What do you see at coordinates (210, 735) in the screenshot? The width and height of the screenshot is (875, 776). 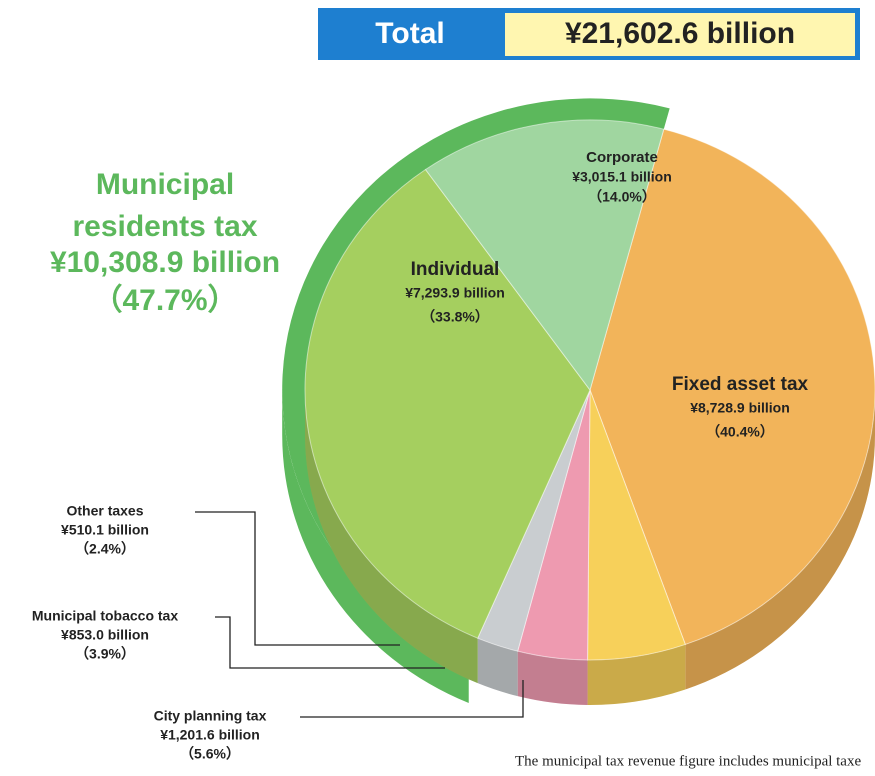 I see `slice-value: ¥1,201.6 billion` at bounding box center [210, 735].